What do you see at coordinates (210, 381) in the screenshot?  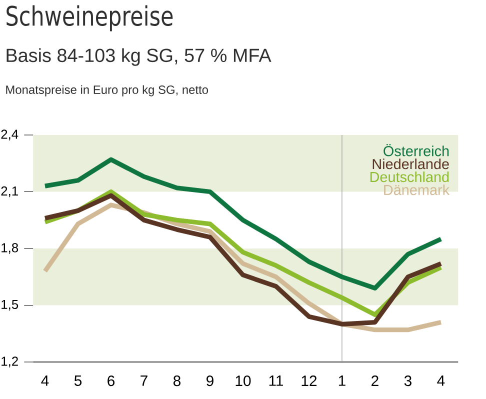 I see `x-tick-label: 9` at bounding box center [210, 381].